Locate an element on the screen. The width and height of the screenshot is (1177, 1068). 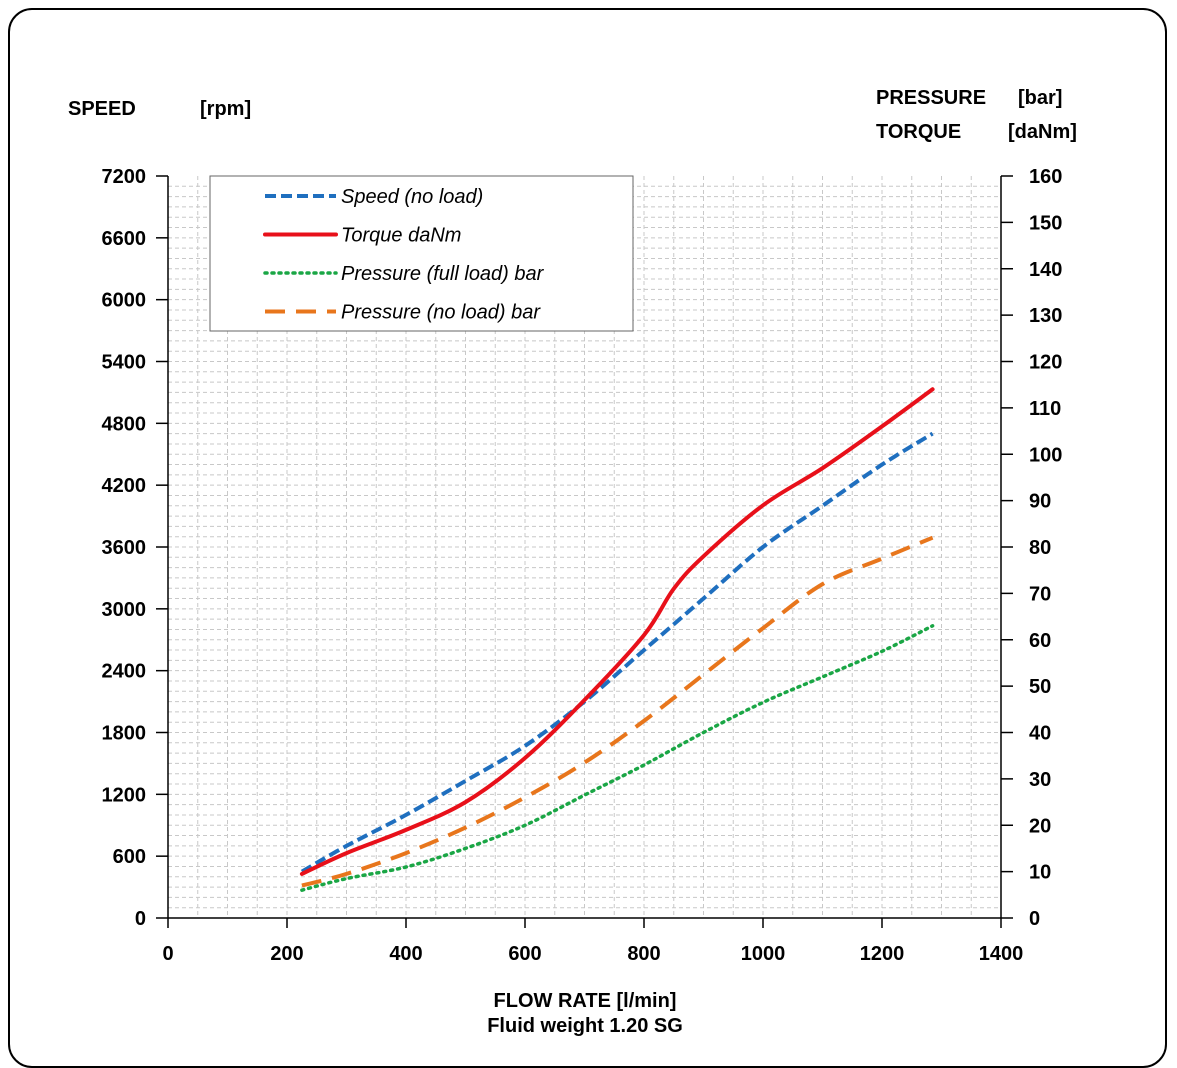
x-tick-label: 0 is located at coordinates (167, 954).